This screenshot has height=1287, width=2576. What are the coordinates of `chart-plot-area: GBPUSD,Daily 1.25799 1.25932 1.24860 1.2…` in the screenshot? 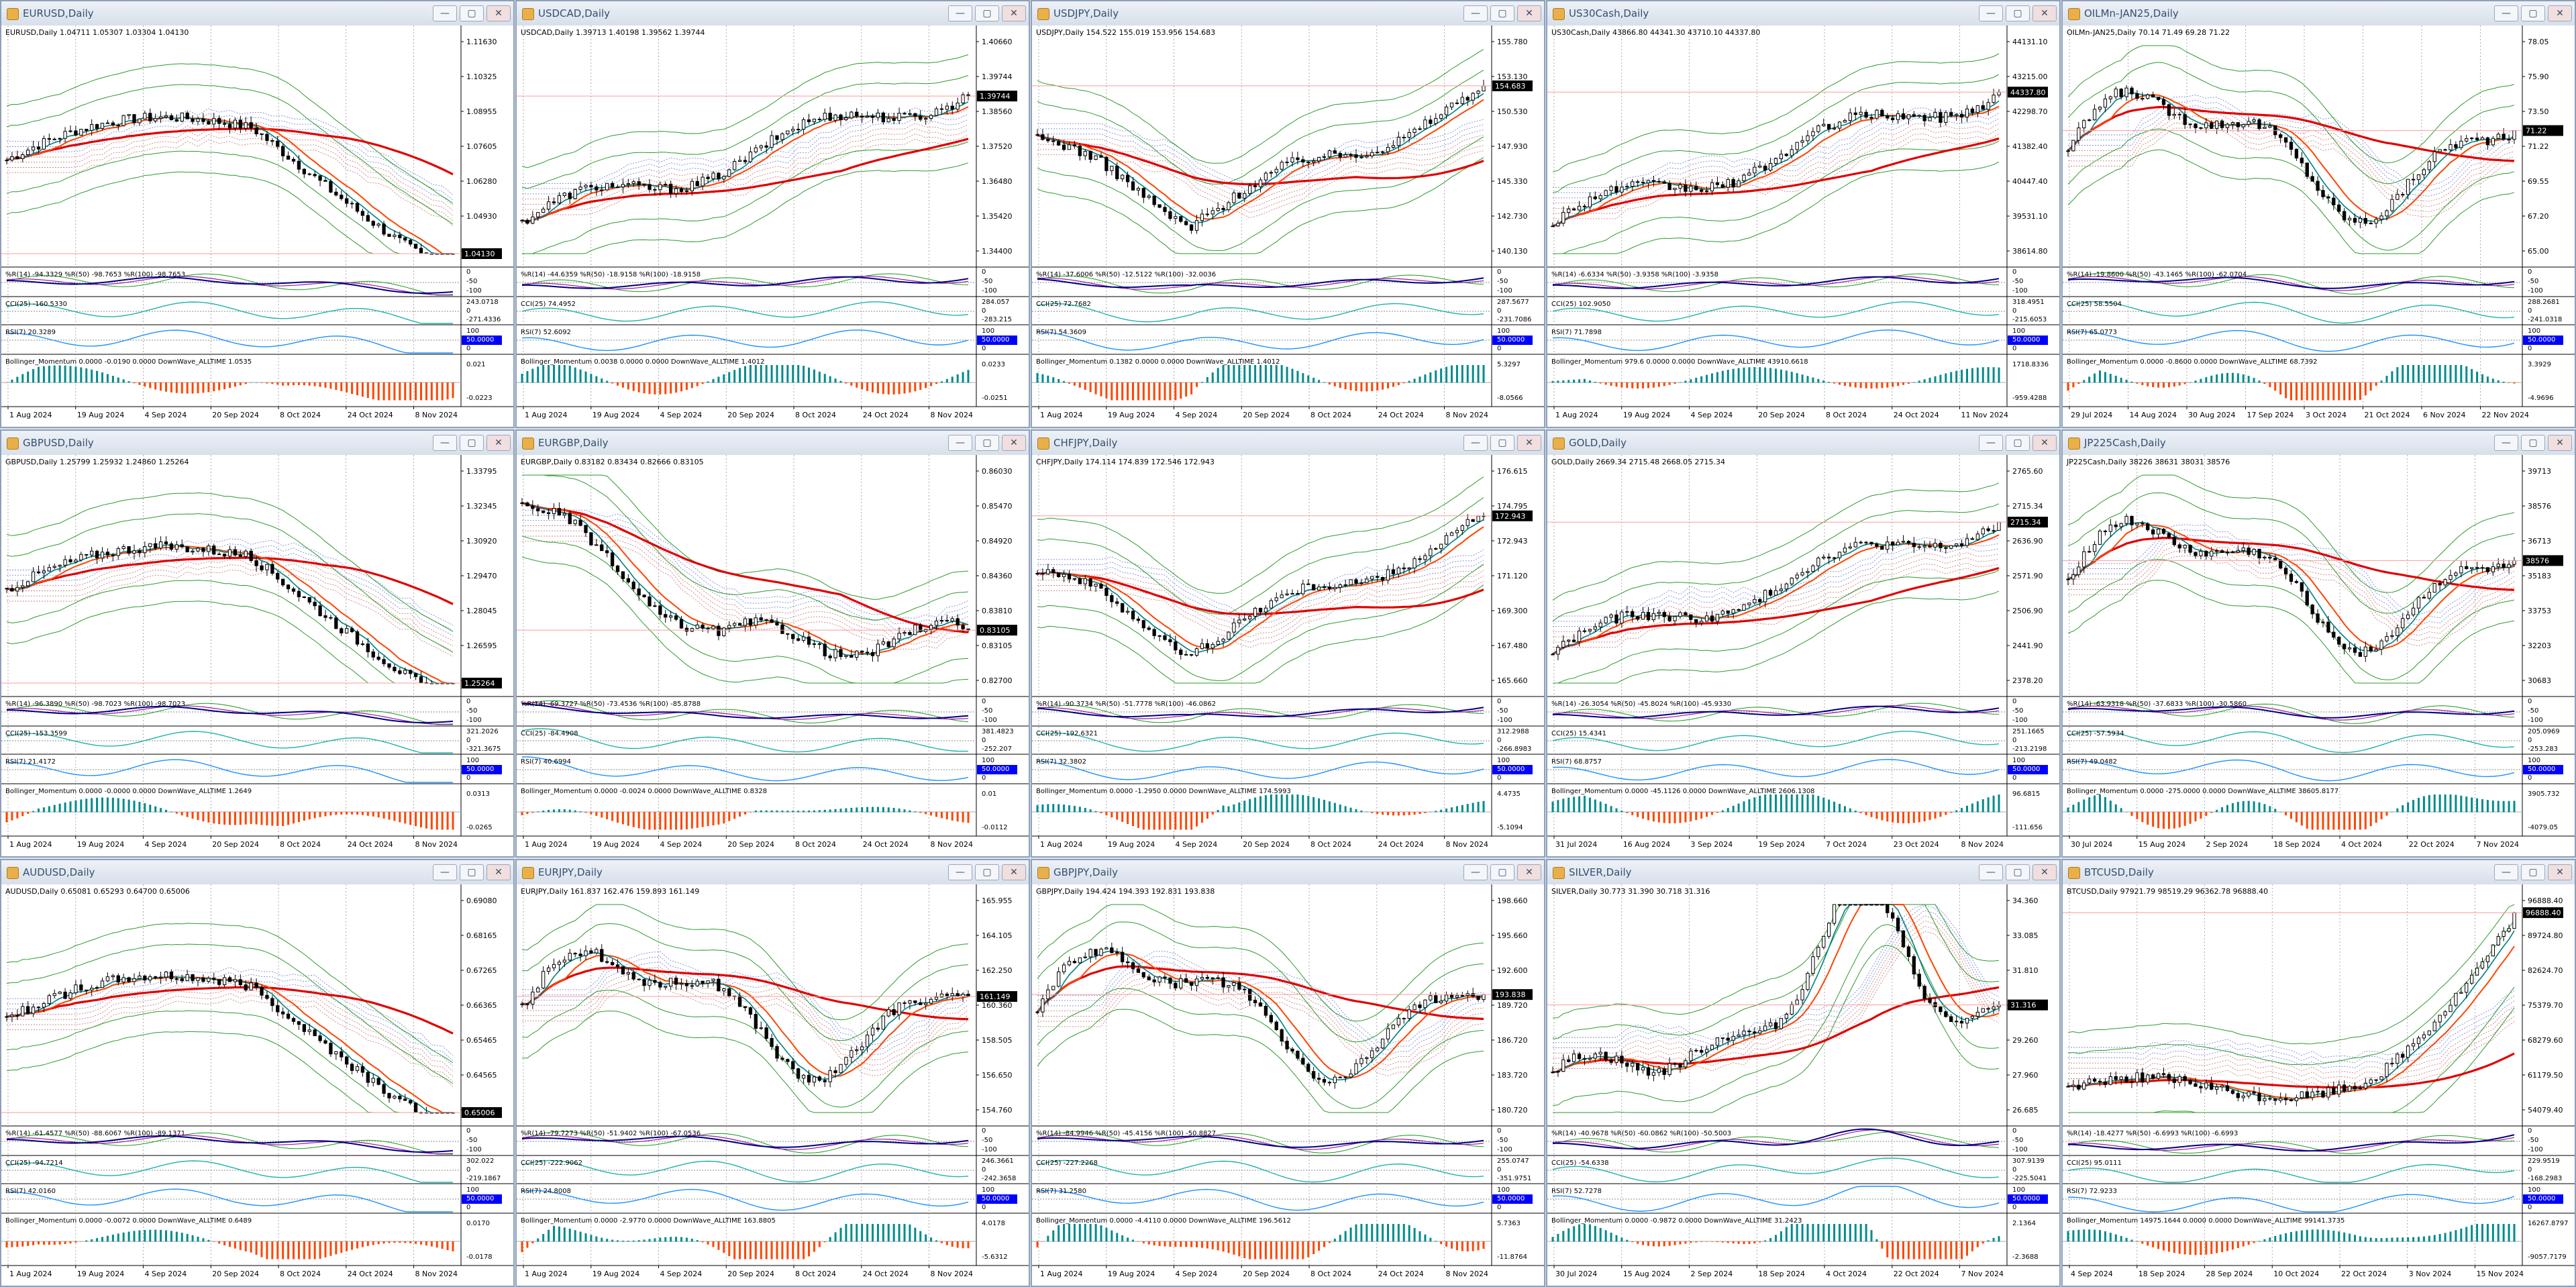 It's located at (257, 656).